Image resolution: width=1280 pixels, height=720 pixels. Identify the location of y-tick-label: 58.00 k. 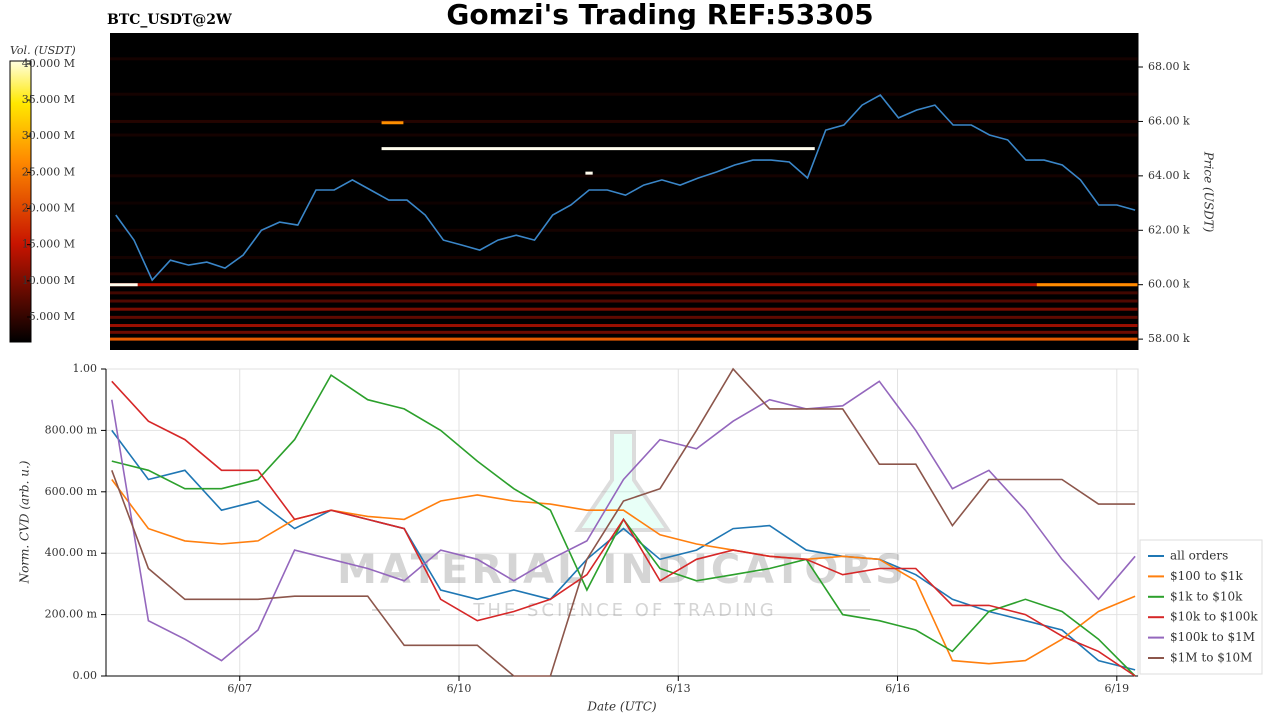
(1169, 338).